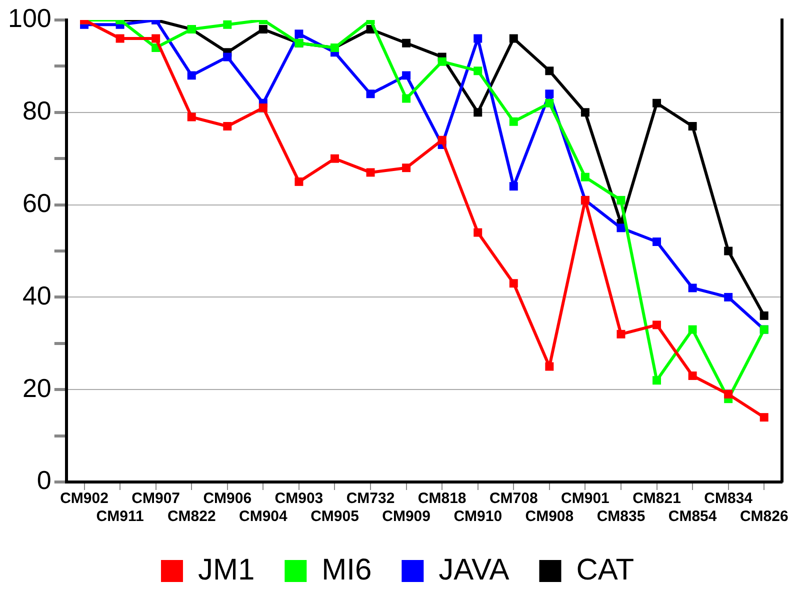  What do you see at coordinates (478, 517) in the screenshot?
I see `x-tick-label: CM910` at bounding box center [478, 517].